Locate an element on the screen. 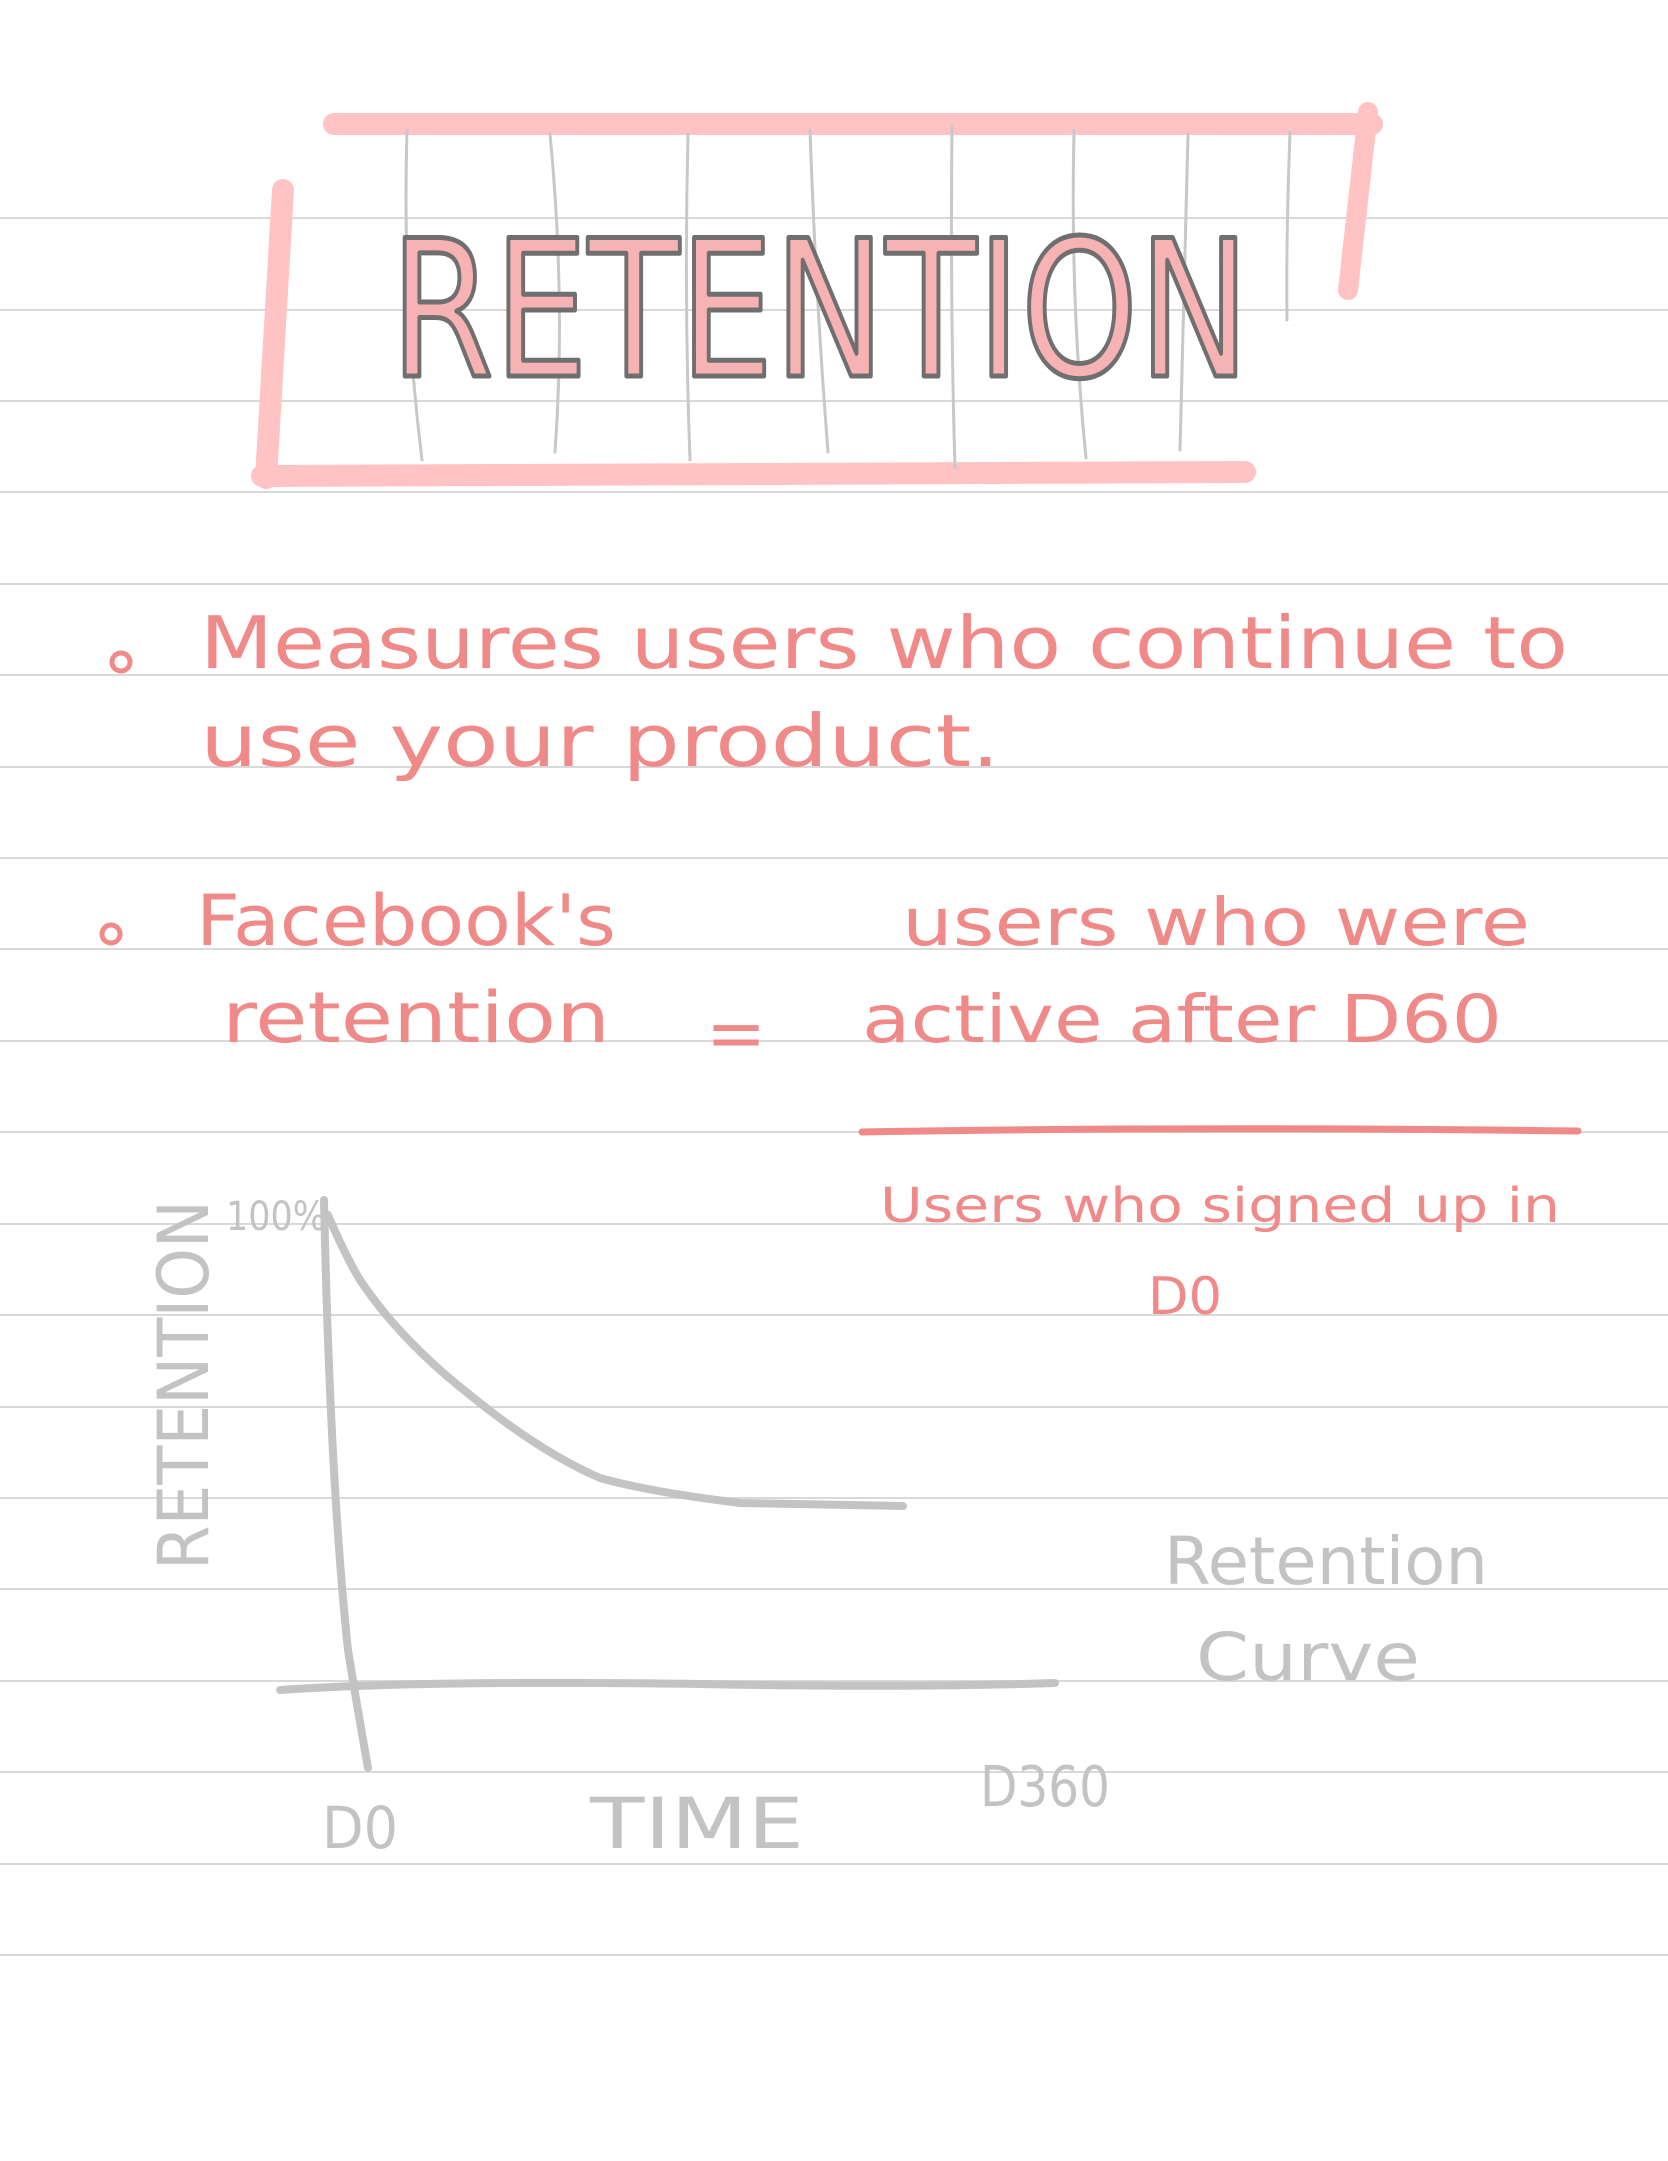 The width and height of the screenshot is (1668, 2161). y-axis-label: RETENTION is located at coordinates (184, 1385).